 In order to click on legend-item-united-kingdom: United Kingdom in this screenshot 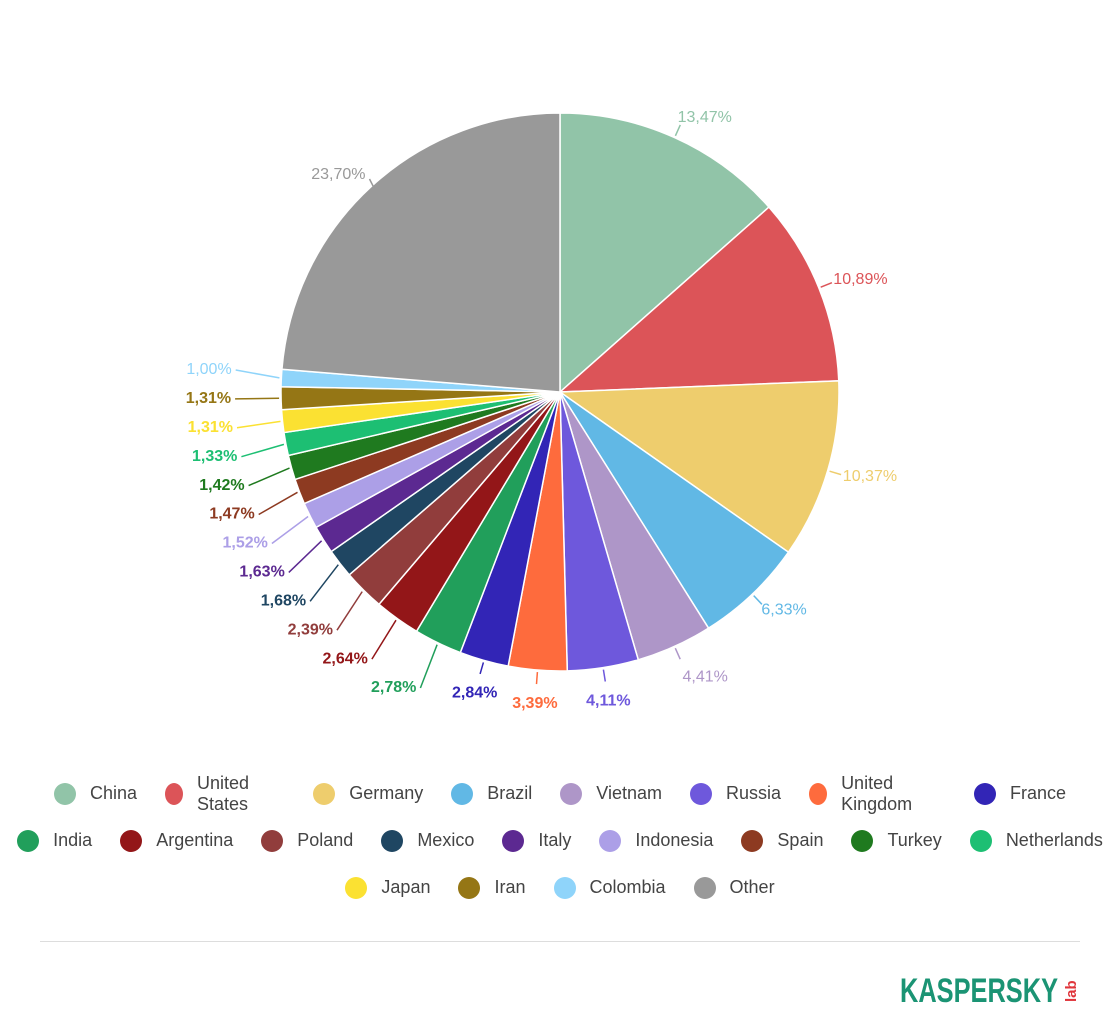, I will do `click(877, 794)`.